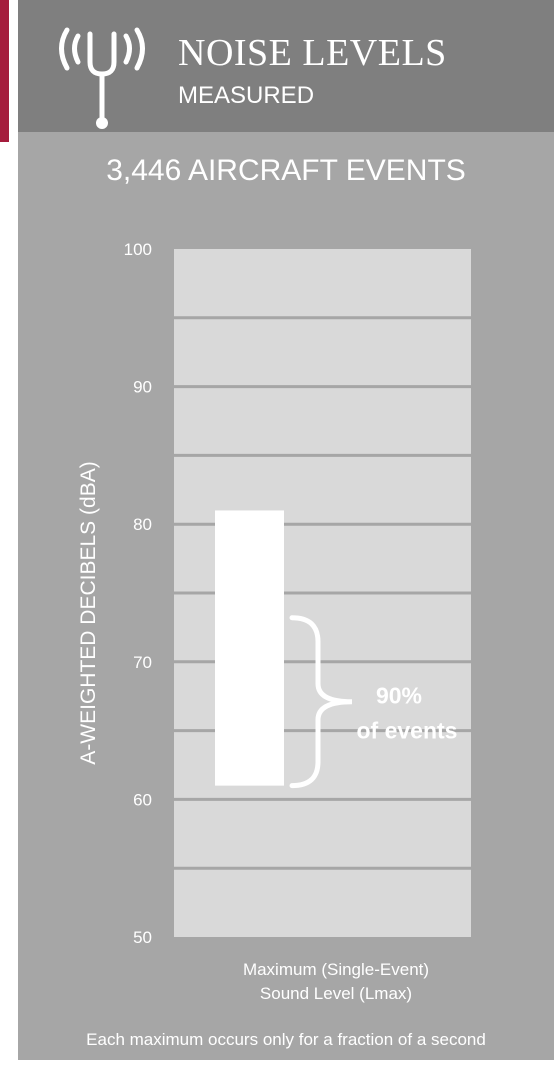 The height and width of the screenshot is (1073, 554). I want to click on y-axis-label: A-WEIGHTED DECIBELS (dBA), so click(88, 612).